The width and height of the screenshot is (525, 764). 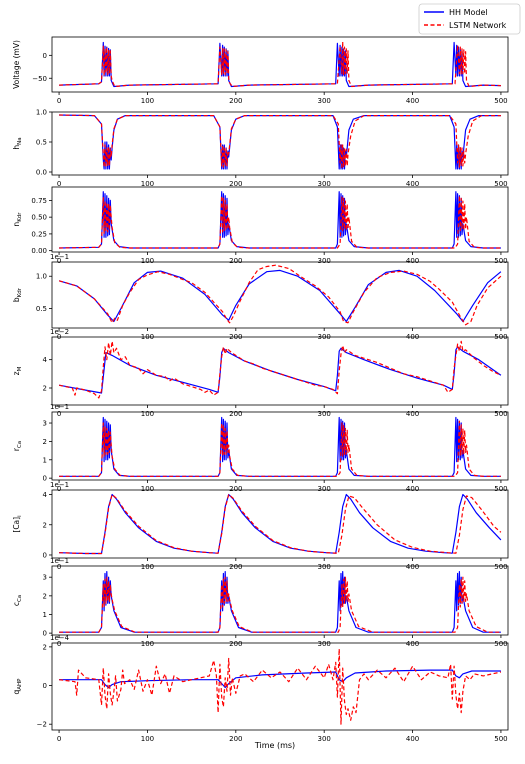 I want to click on legend-frame, so click(x=469, y=19).